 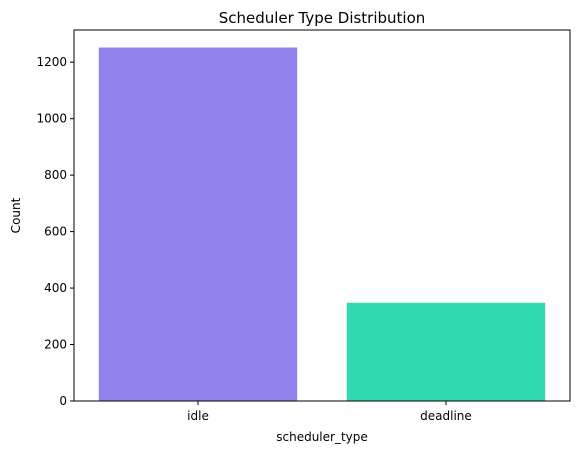 I want to click on y-tick-label: 800, so click(x=55, y=175).